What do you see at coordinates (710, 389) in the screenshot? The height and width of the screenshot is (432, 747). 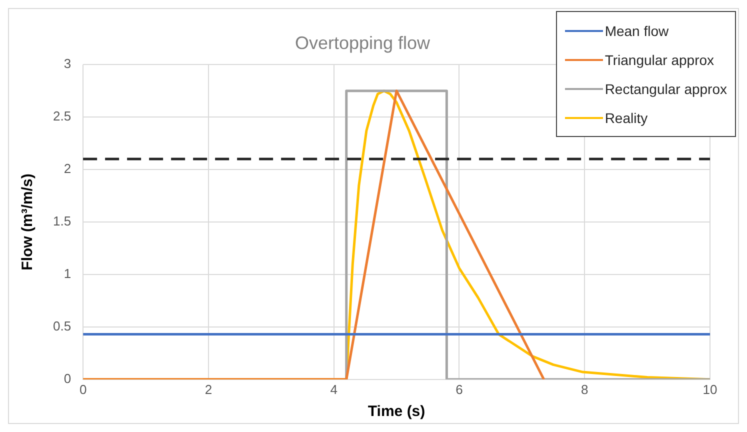 I see `x-tick-label: 10` at bounding box center [710, 389].